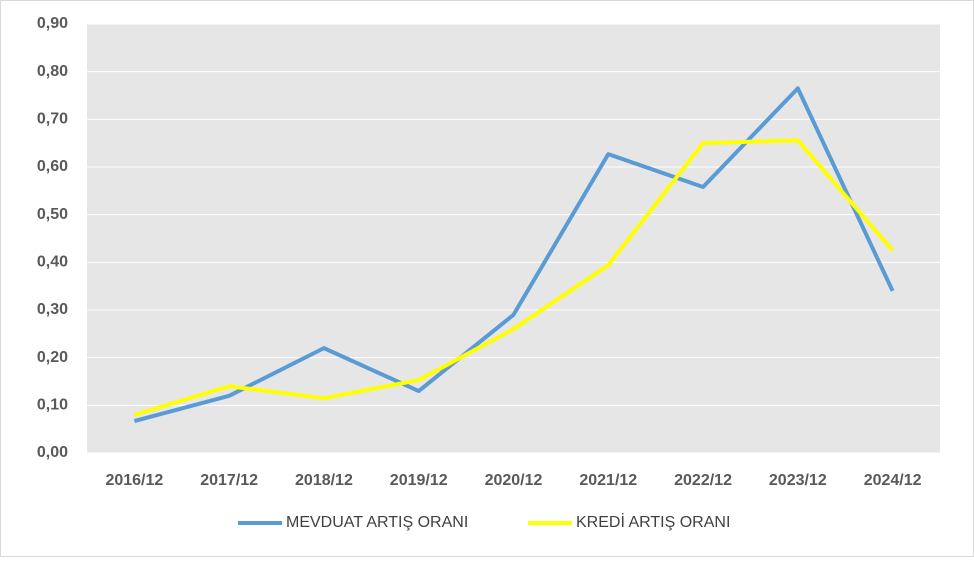 The height and width of the screenshot is (562, 974). I want to click on x-tick-label: 2020/12, so click(514, 480).